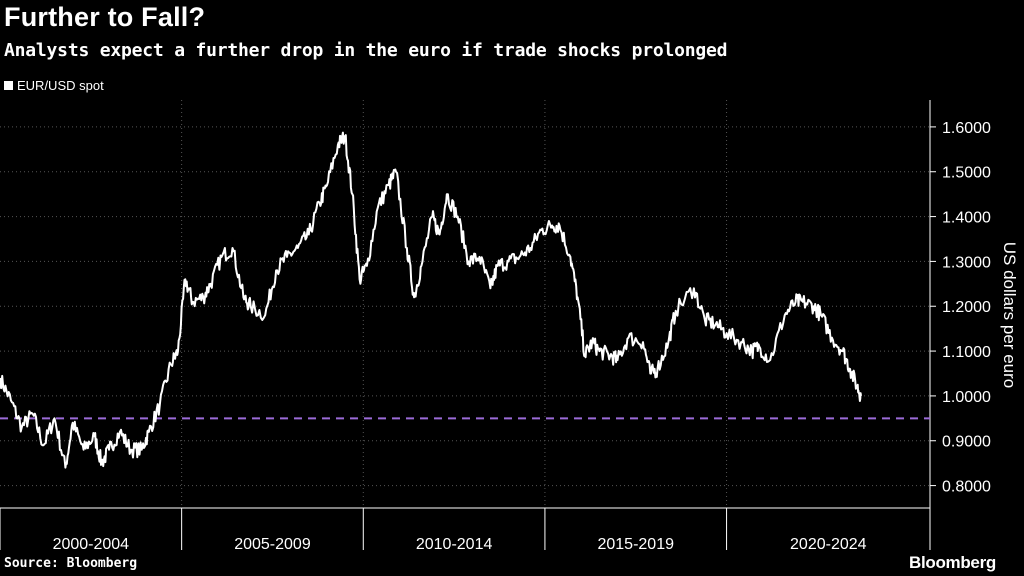  I want to click on y-axis-title: US dollars per euro, so click(1009, 315).